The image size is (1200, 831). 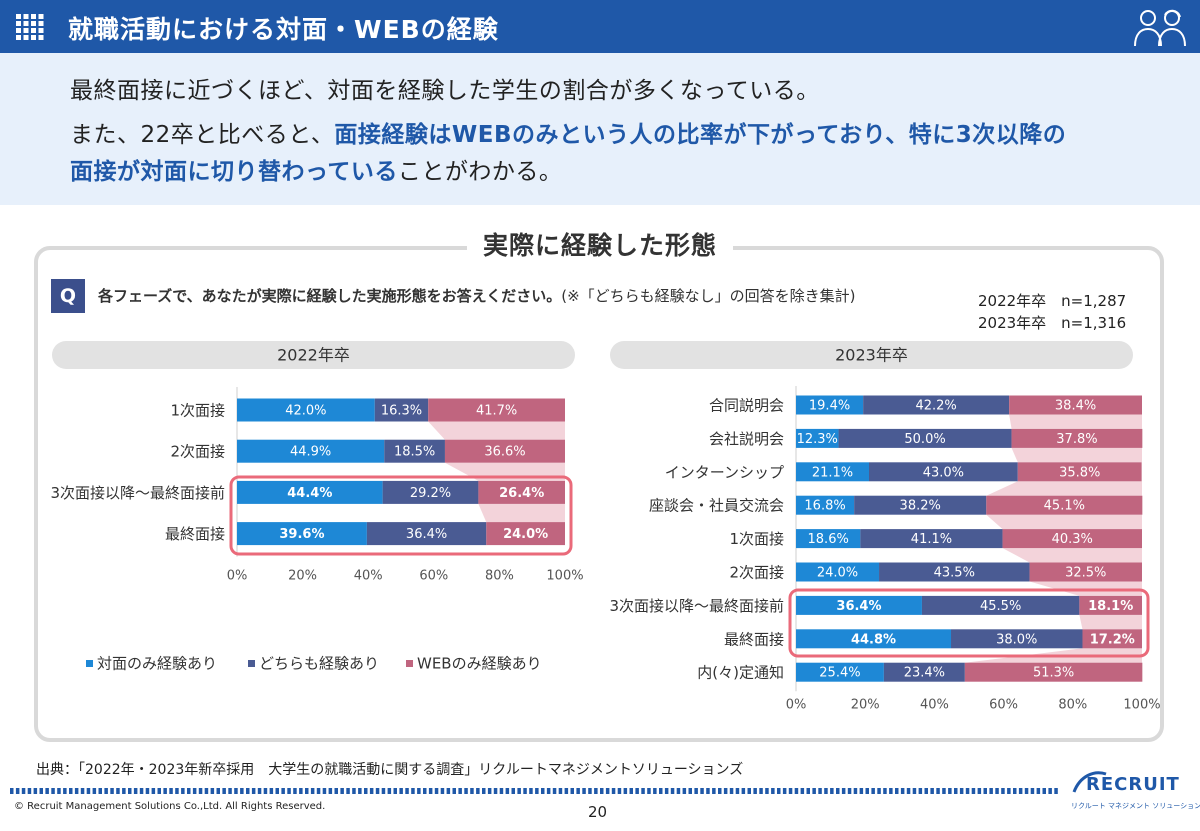 What do you see at coordinates (935, 406) in the screenshot?
I see `data-label-1-0-1: 42.2%` at bounding box center [935, 406].